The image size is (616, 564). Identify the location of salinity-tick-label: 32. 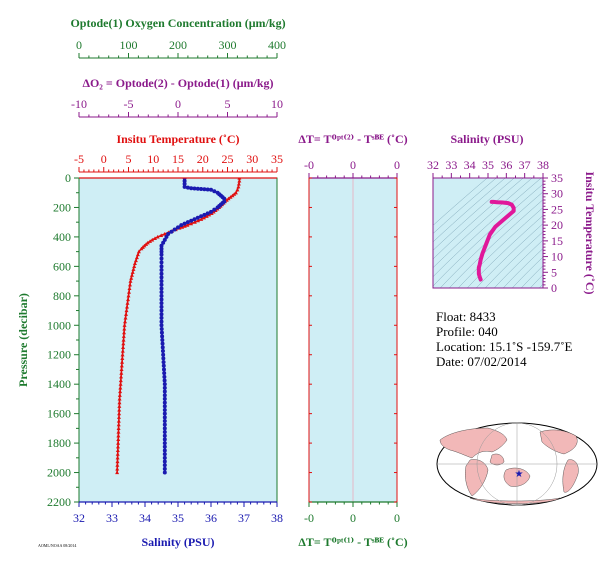
(79, 518).